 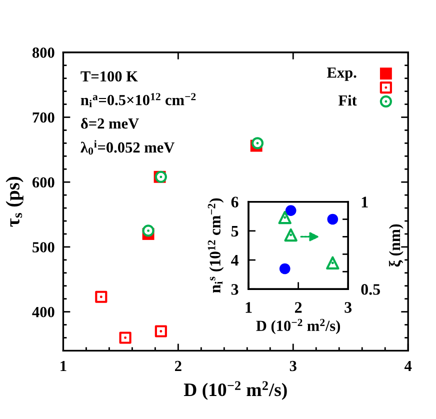 I want to click on y-tick-label: 5, so click(x=234, y=231).